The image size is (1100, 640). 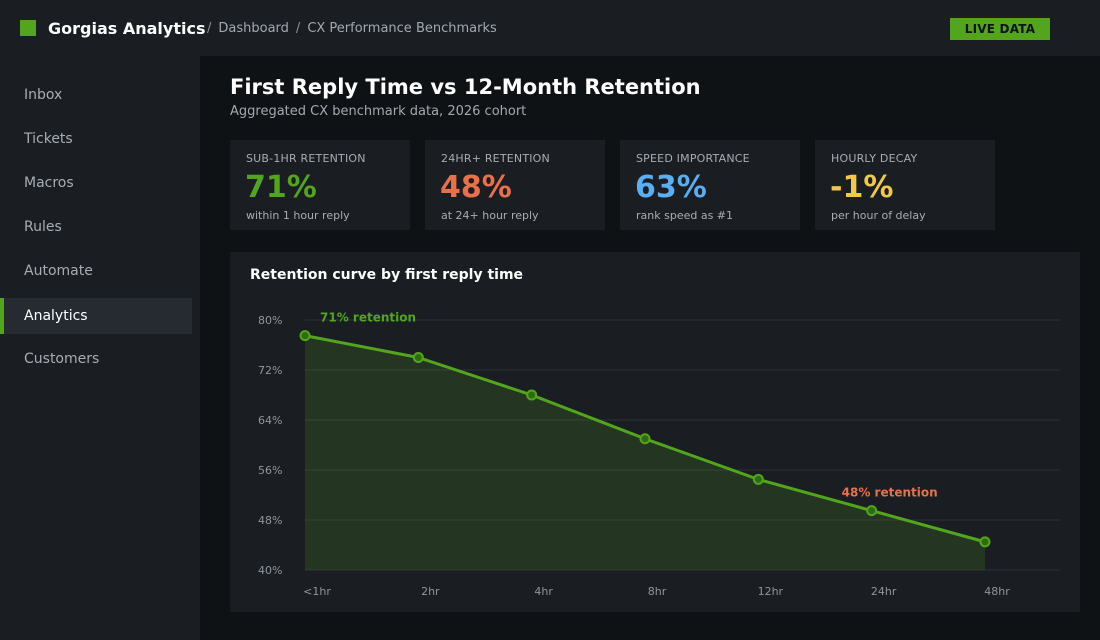 I want to click on y-tick-label: 64%, so click(x=270, y=420).